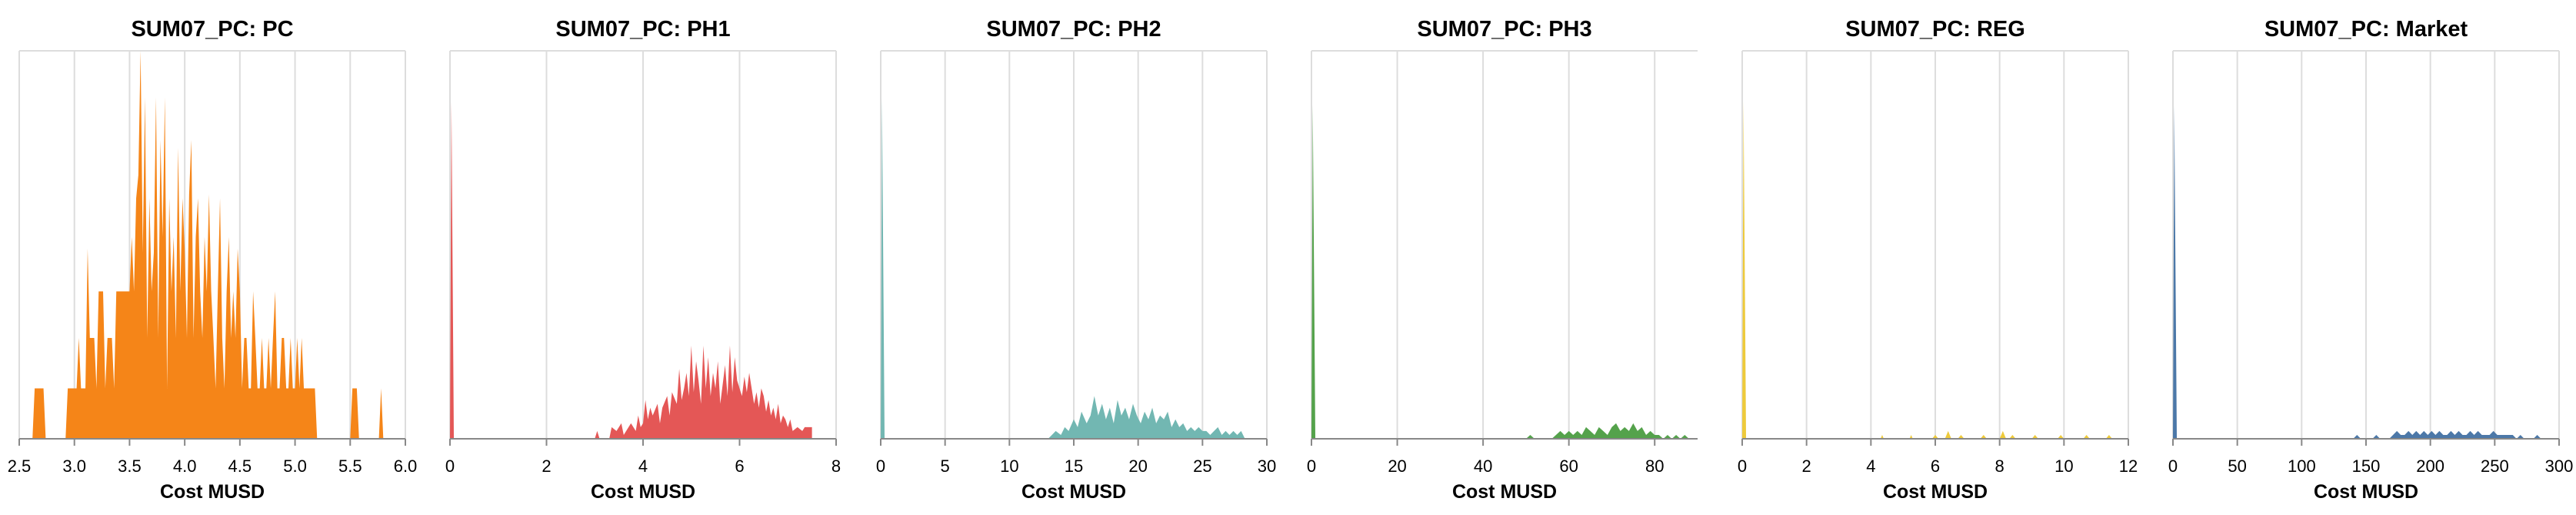 Image resolution: width=2576 pixels, height=515 pixels. What do you see at coordinates (2237, 466) in the screenshot?
I see `x-tick-label: 50` at bounding box center [2237, 466].